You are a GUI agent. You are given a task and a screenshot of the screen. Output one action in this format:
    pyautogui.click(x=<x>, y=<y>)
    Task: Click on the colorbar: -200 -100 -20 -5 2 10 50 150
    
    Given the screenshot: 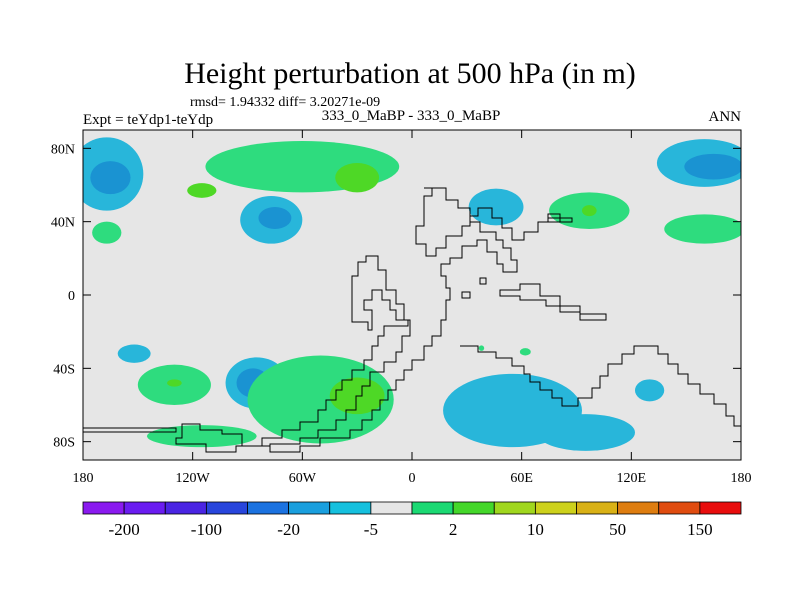 What is the action you would take?
    pyautogui.click(x=412, y=520)
    